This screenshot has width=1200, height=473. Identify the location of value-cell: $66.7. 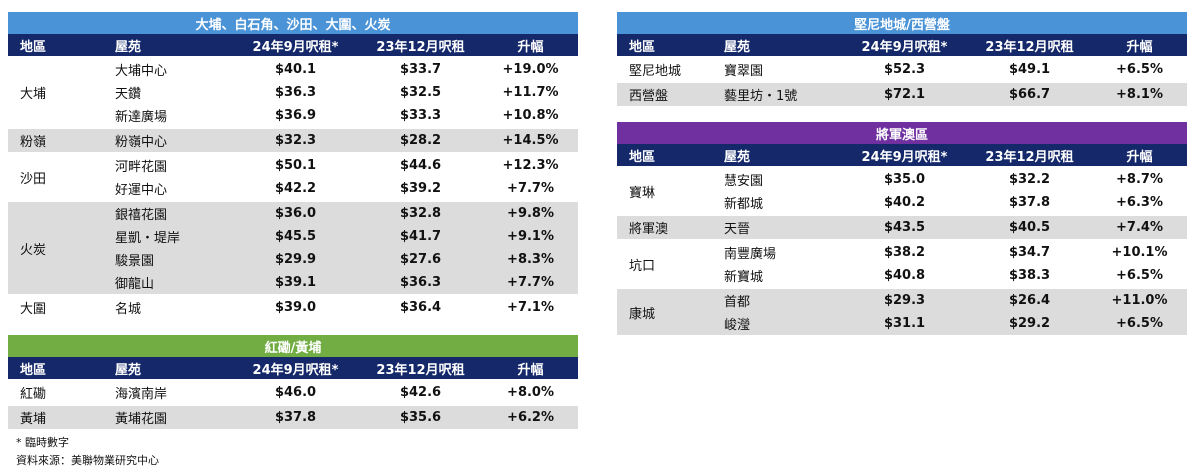
(1029, 93).